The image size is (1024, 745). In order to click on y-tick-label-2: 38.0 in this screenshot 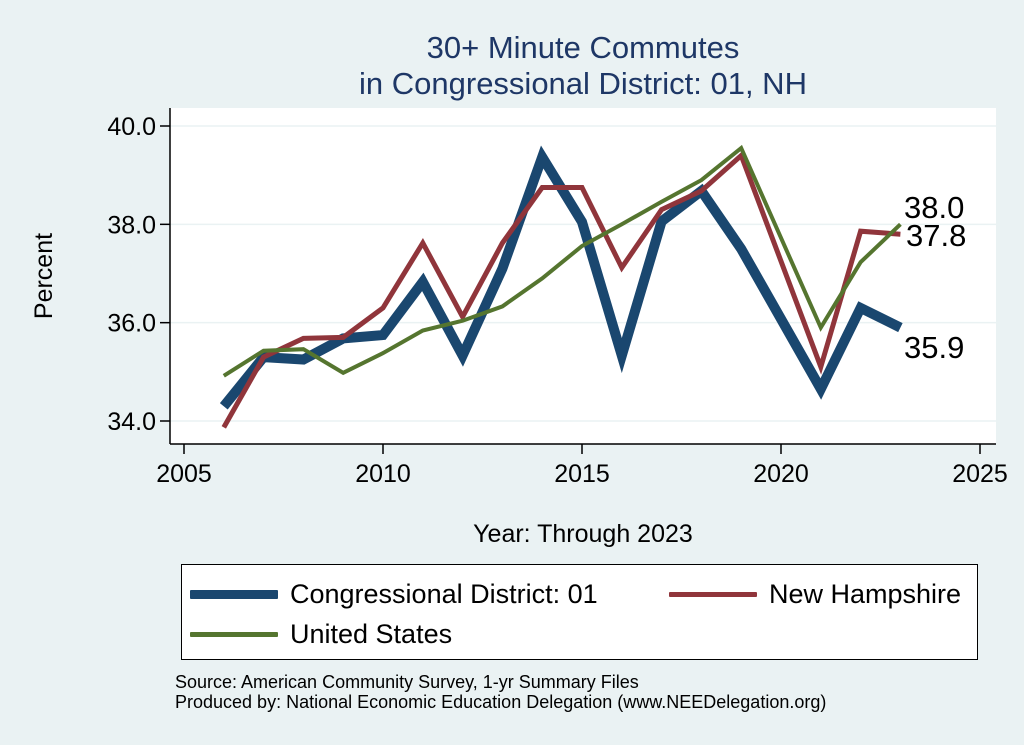, I will do `click(131, 225)`.